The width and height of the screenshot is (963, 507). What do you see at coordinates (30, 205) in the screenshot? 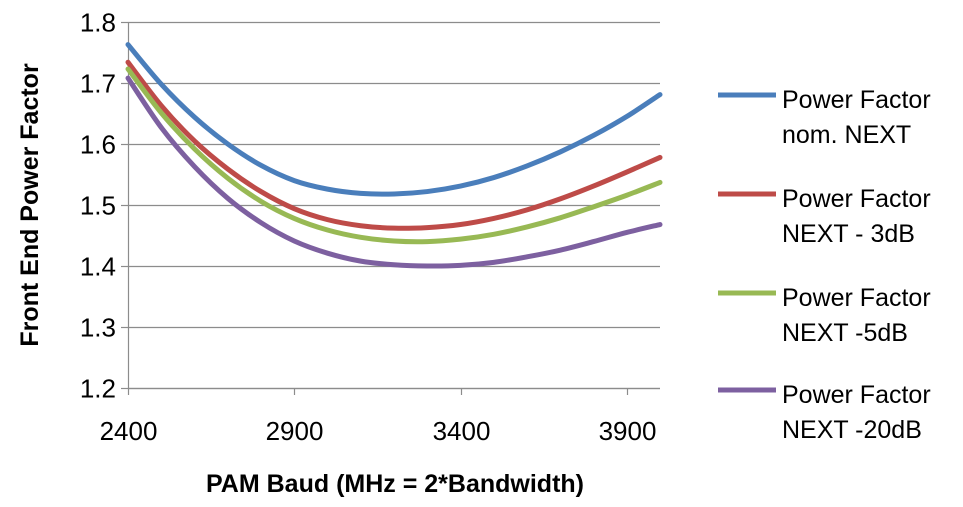
I see `y-axis-title: Front End Power Factor` at bounding box center [30, 205].